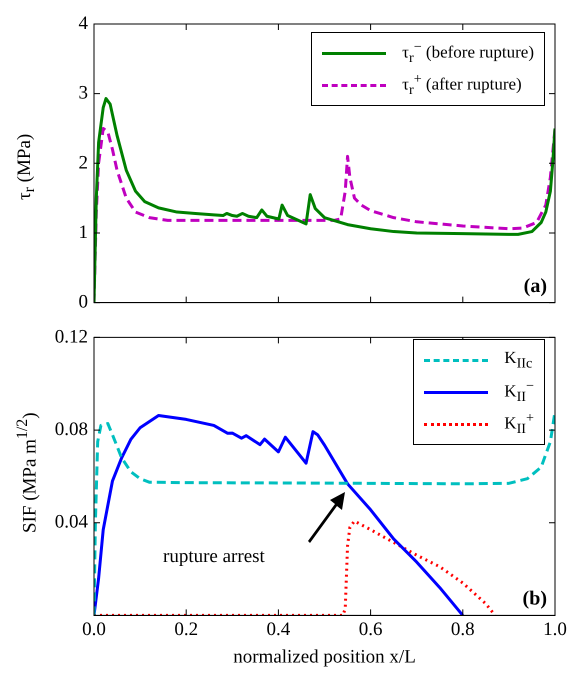  Describe the element at coordinates (71, 429) in the screenshot. I see `y-tick-label: 0.08` at that location.